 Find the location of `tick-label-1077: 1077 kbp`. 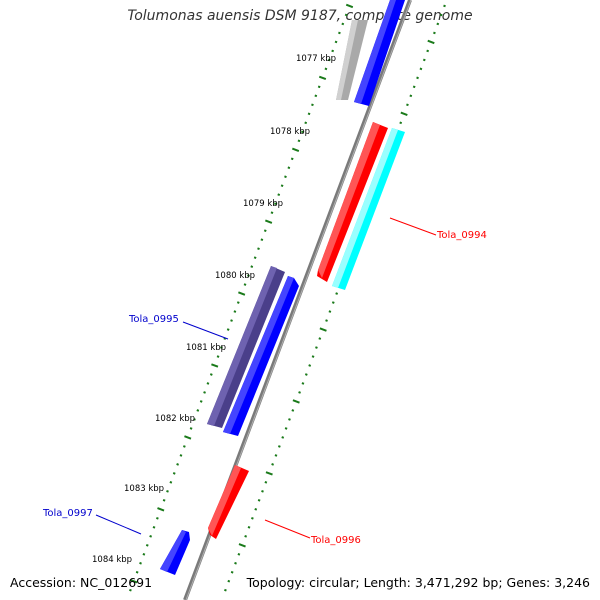

tick-label-1077: 1077 kbp is located at coordinates (316, 59).